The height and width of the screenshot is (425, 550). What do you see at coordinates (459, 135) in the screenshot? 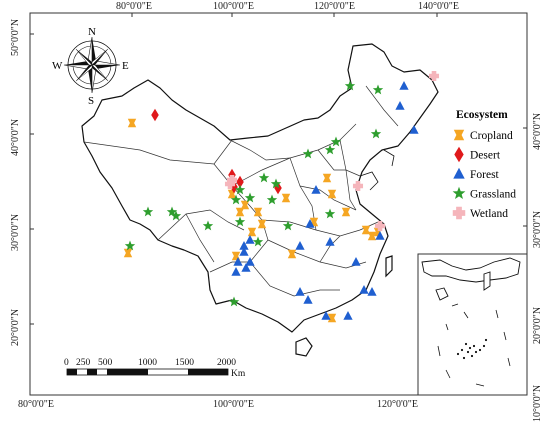
I see `cropland-icon` at bounding box center [459, 135].